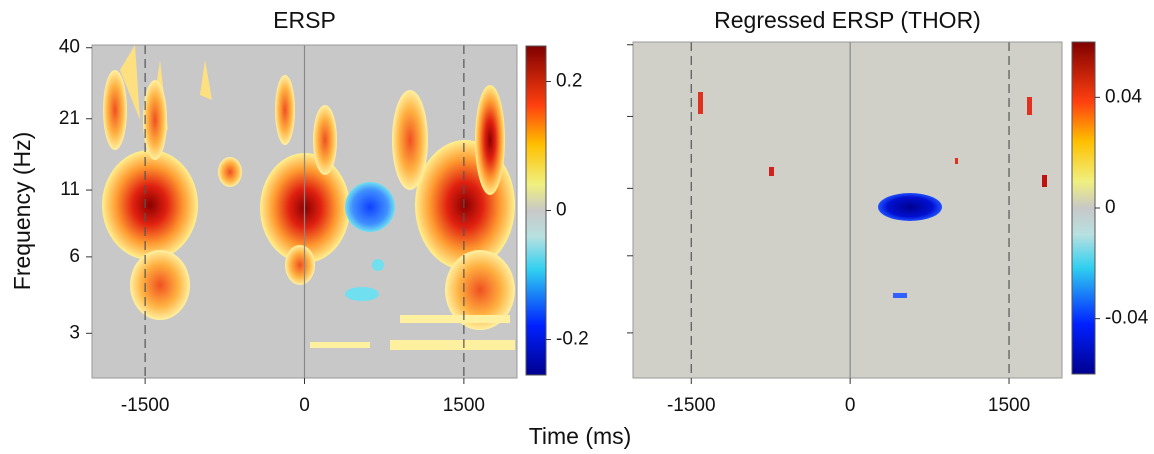  I want to click on chart-title: ERSP, so click(304, 20).